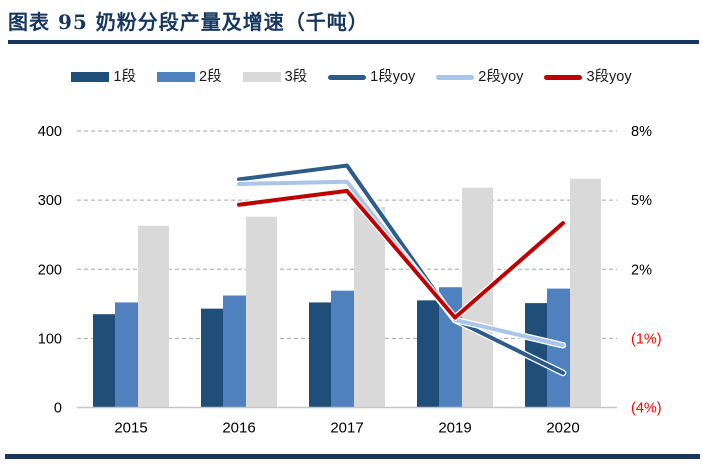 The width and height of the screenshot is (703, 467). Describe the element at coordinates (342, 349) in the screenshot. I see `bar-2段-2017` at that location.